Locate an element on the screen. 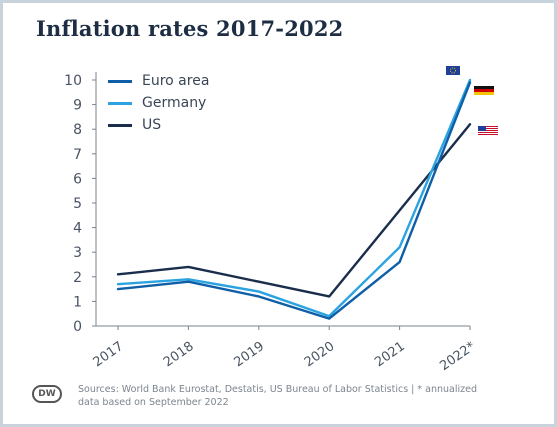  flag-markers is located at coordinates (472, 101).